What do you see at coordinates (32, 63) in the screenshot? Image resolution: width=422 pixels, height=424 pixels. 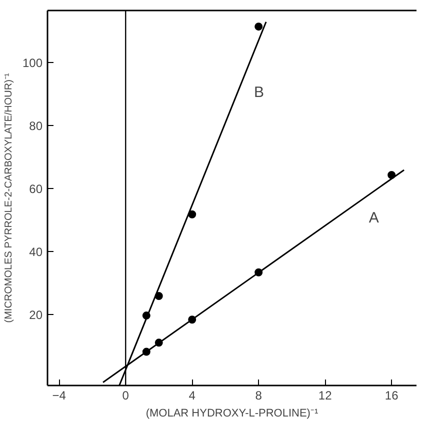 I see `y-tick-label: 100` at bounding box center [32, 63].